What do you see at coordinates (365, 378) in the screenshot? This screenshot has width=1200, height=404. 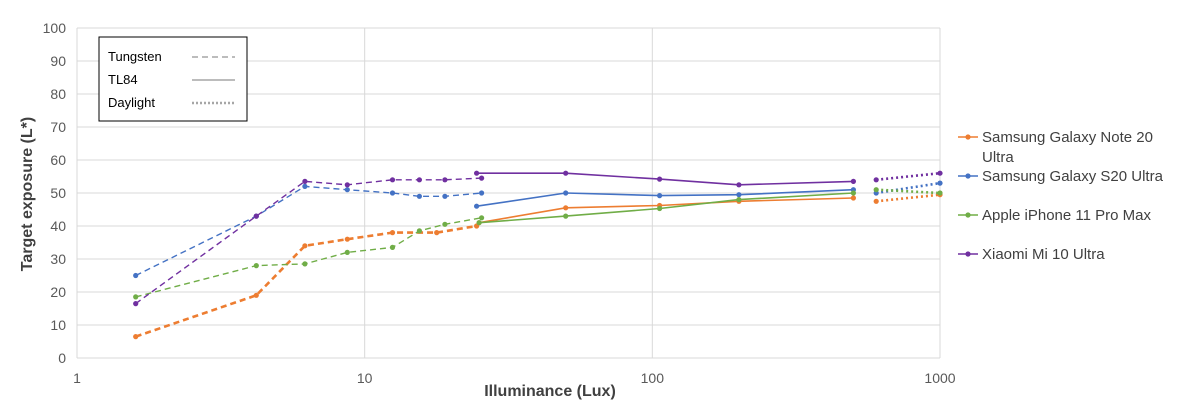 I see `x-tick-label: 10` at bounding box center [365, 378].